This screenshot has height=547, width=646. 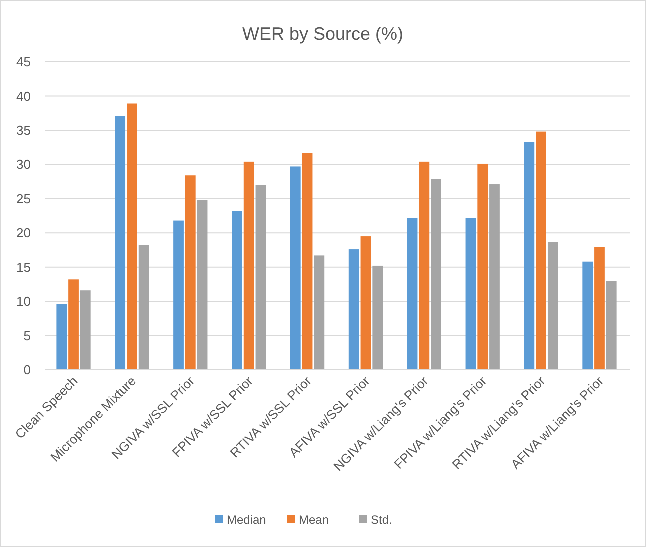 I want to click on y-tick-label: 30, so click(x=23, y=164).